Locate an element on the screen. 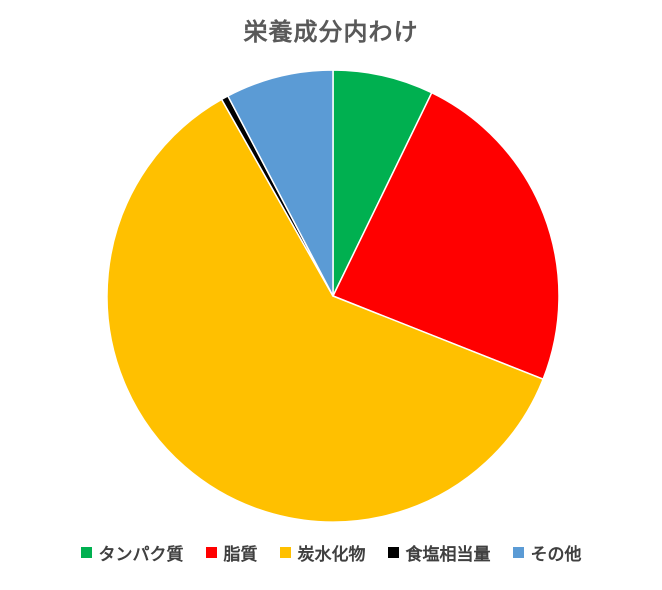 Image resolution: width=662 pixels, height=590 pixels. legend-item-1: タンパク質 is located at coordinates (132, 552).